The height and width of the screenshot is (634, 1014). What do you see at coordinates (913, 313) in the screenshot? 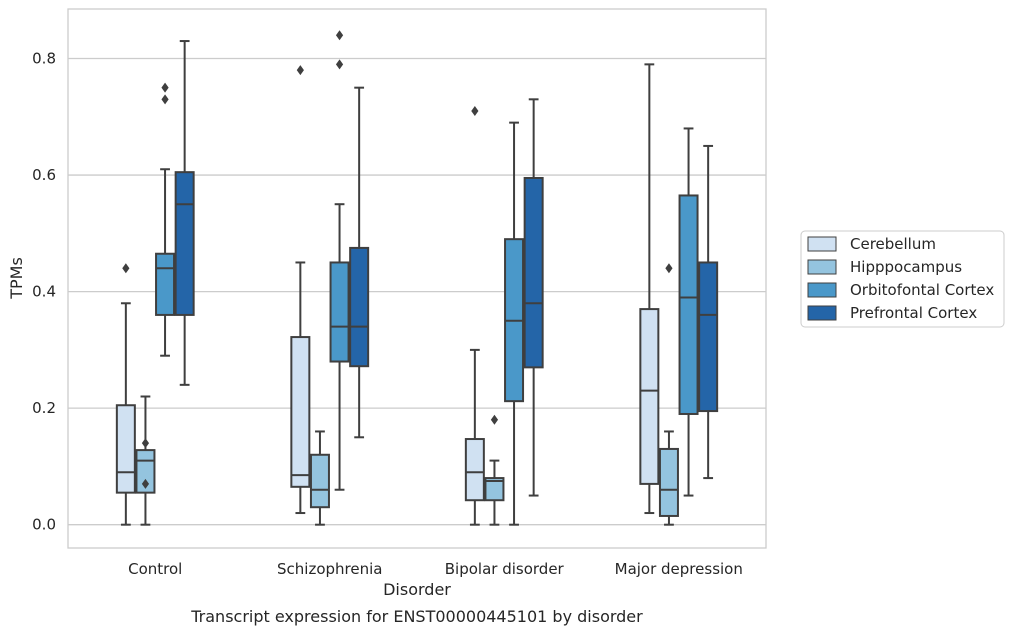
I see `legend-label: Prefrontal Cortex` at bounding box center [913, 313].